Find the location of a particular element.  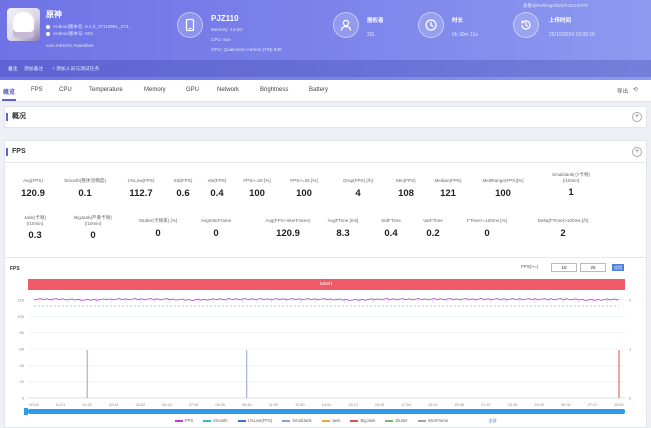

app-name: 原神 is located at coordinates (54, 14).